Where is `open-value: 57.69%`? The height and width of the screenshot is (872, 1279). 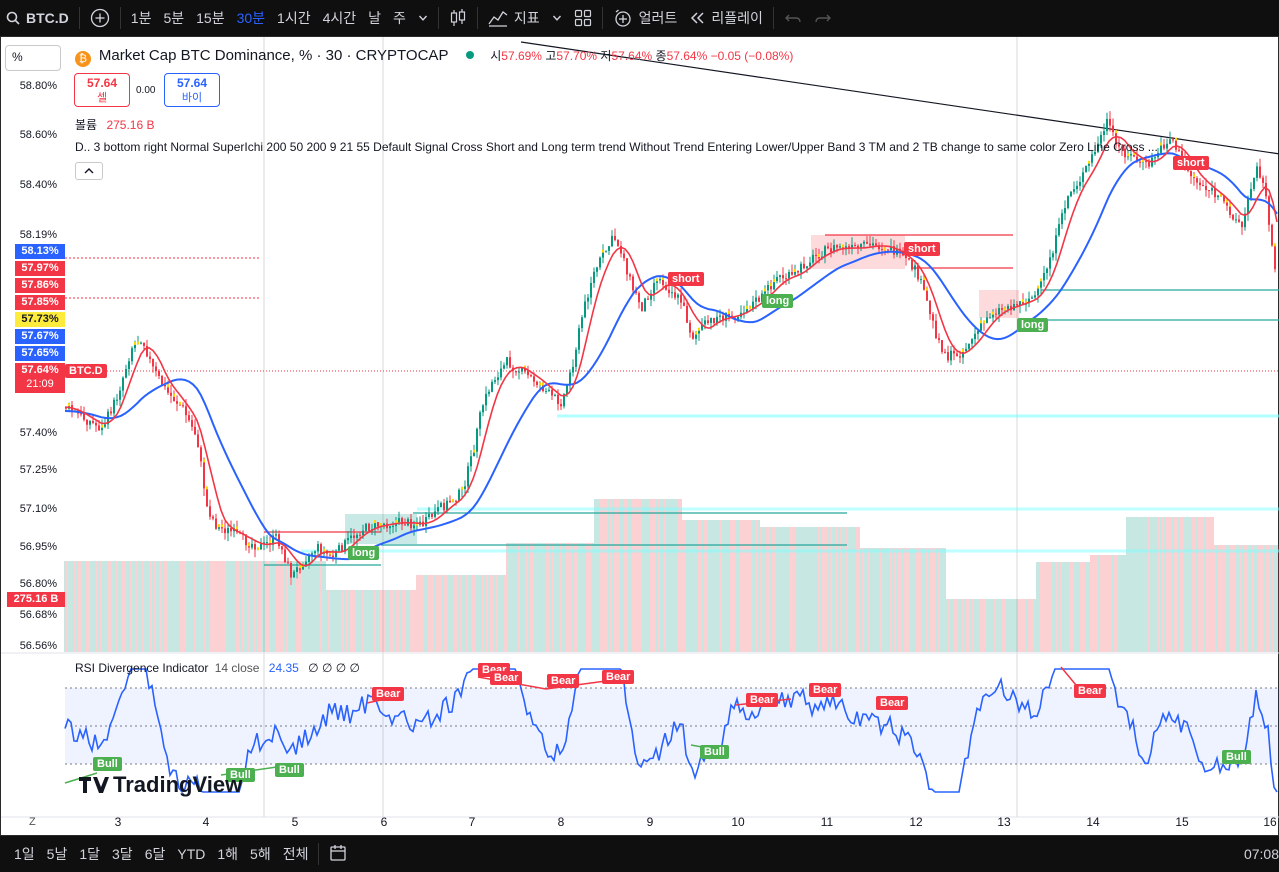 open-value: 57.69% is located at coordinates (521, 56).